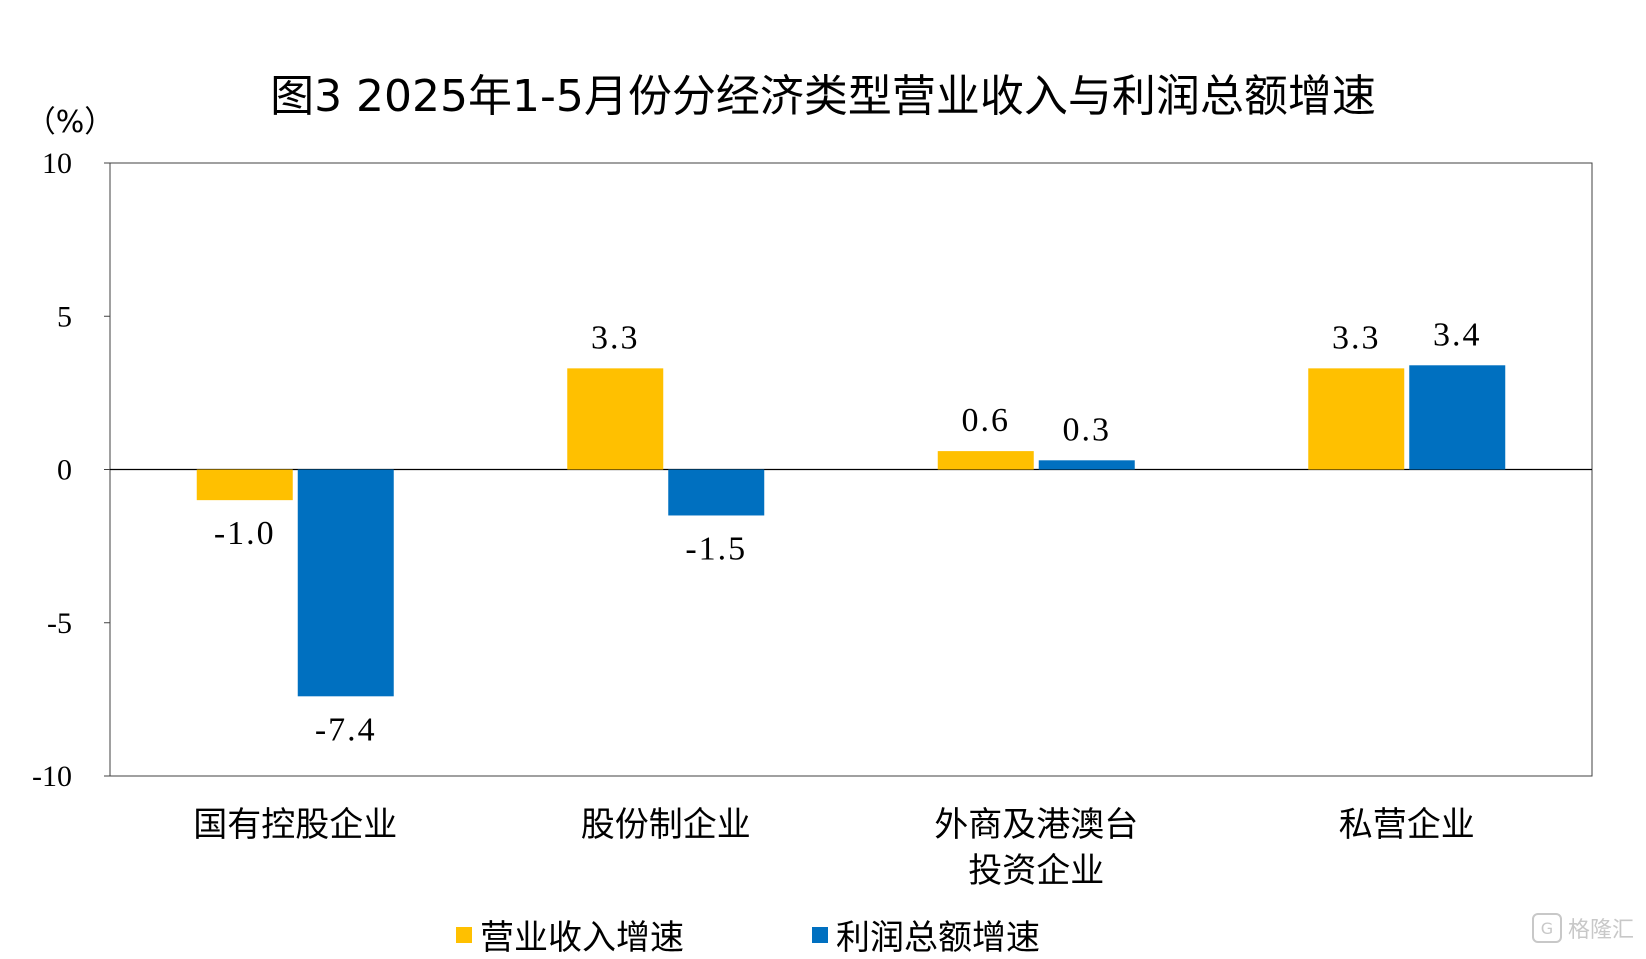  What do you see at coordinates (64, 316) in the screenshot?
I see `y-tick-label: 5` at bounding box center [64, 316].